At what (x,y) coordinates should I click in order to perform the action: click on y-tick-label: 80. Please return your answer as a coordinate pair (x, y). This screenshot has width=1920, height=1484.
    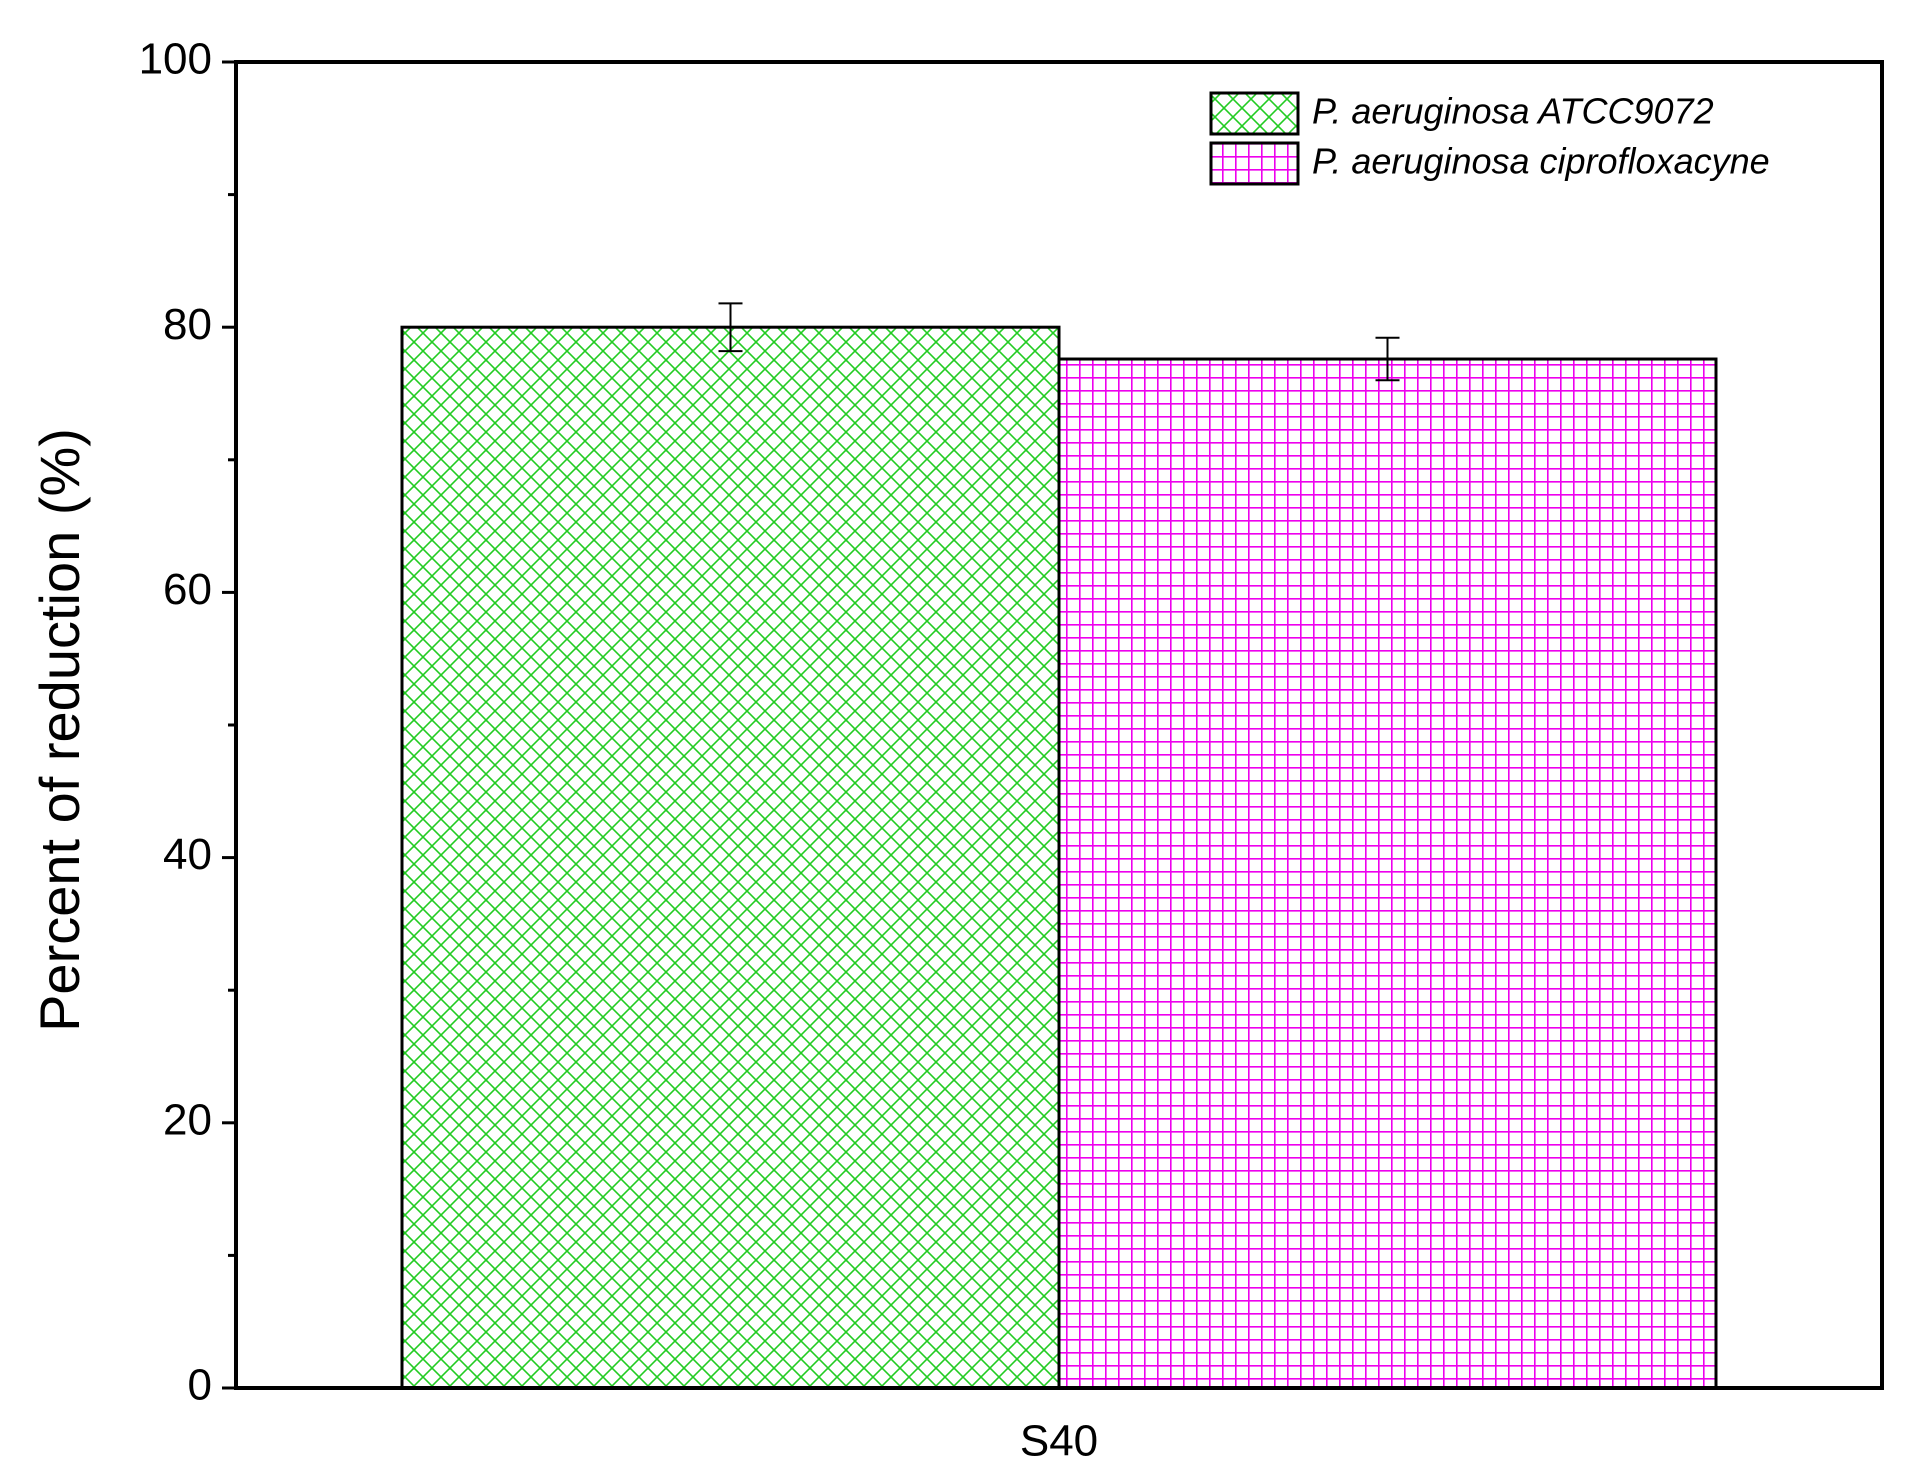
    Looking at the image, I should click on (187, 324).